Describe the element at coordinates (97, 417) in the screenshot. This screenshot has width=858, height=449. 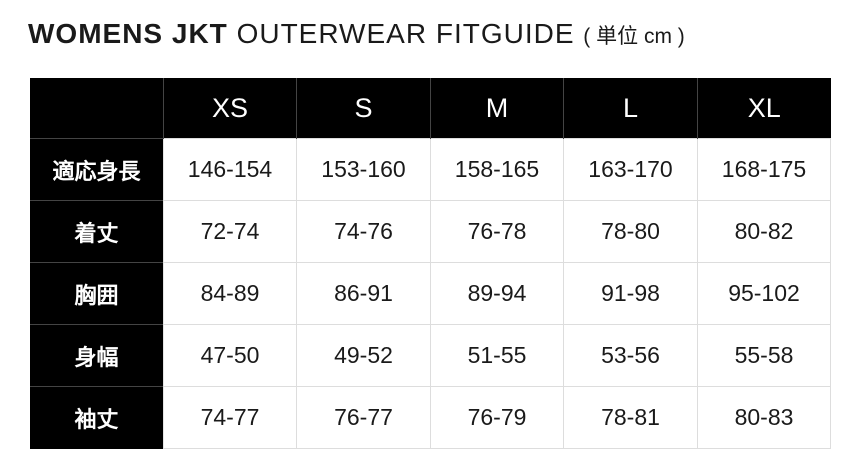
I see `row-label: 袖丈` at that location.